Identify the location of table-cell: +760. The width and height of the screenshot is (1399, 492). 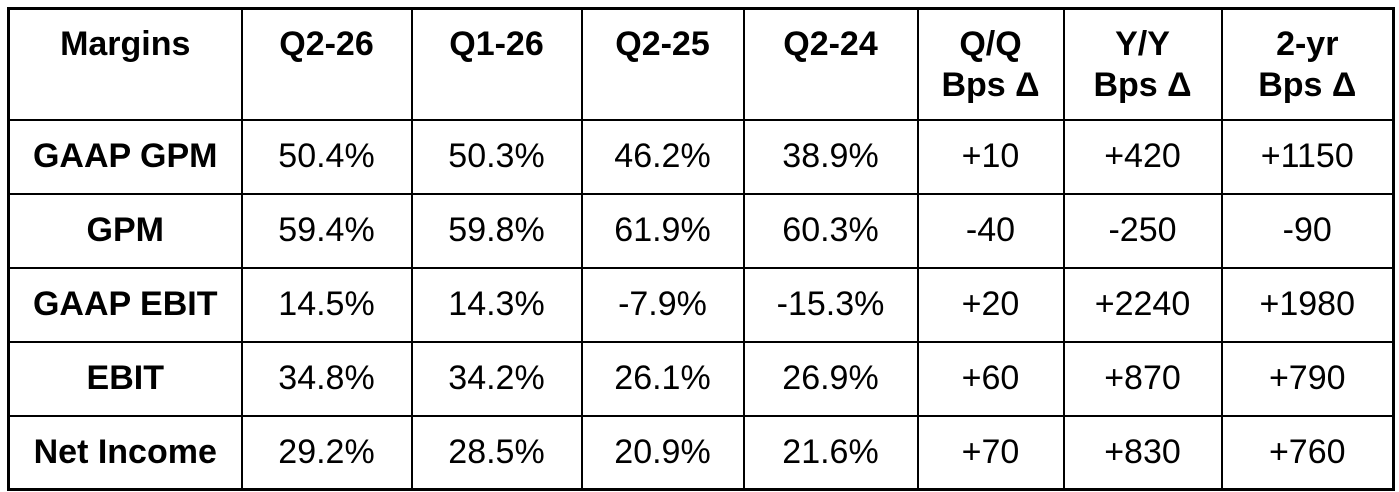
(1307, 452).